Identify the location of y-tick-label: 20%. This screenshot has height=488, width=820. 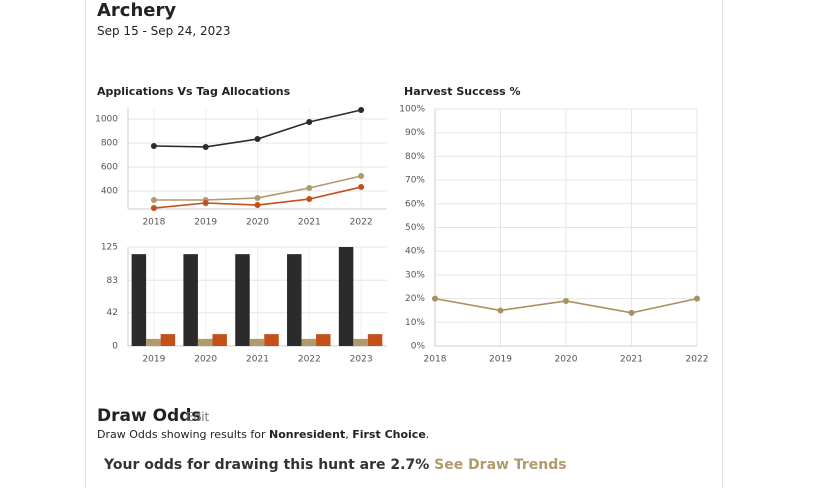
(415, 299).